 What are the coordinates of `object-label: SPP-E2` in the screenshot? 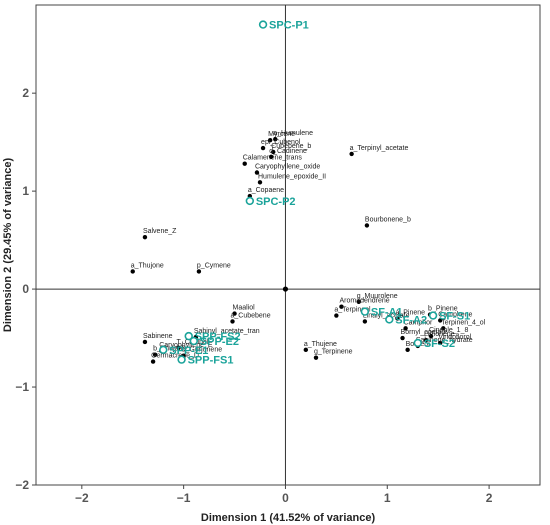 It's located at (219, 342).